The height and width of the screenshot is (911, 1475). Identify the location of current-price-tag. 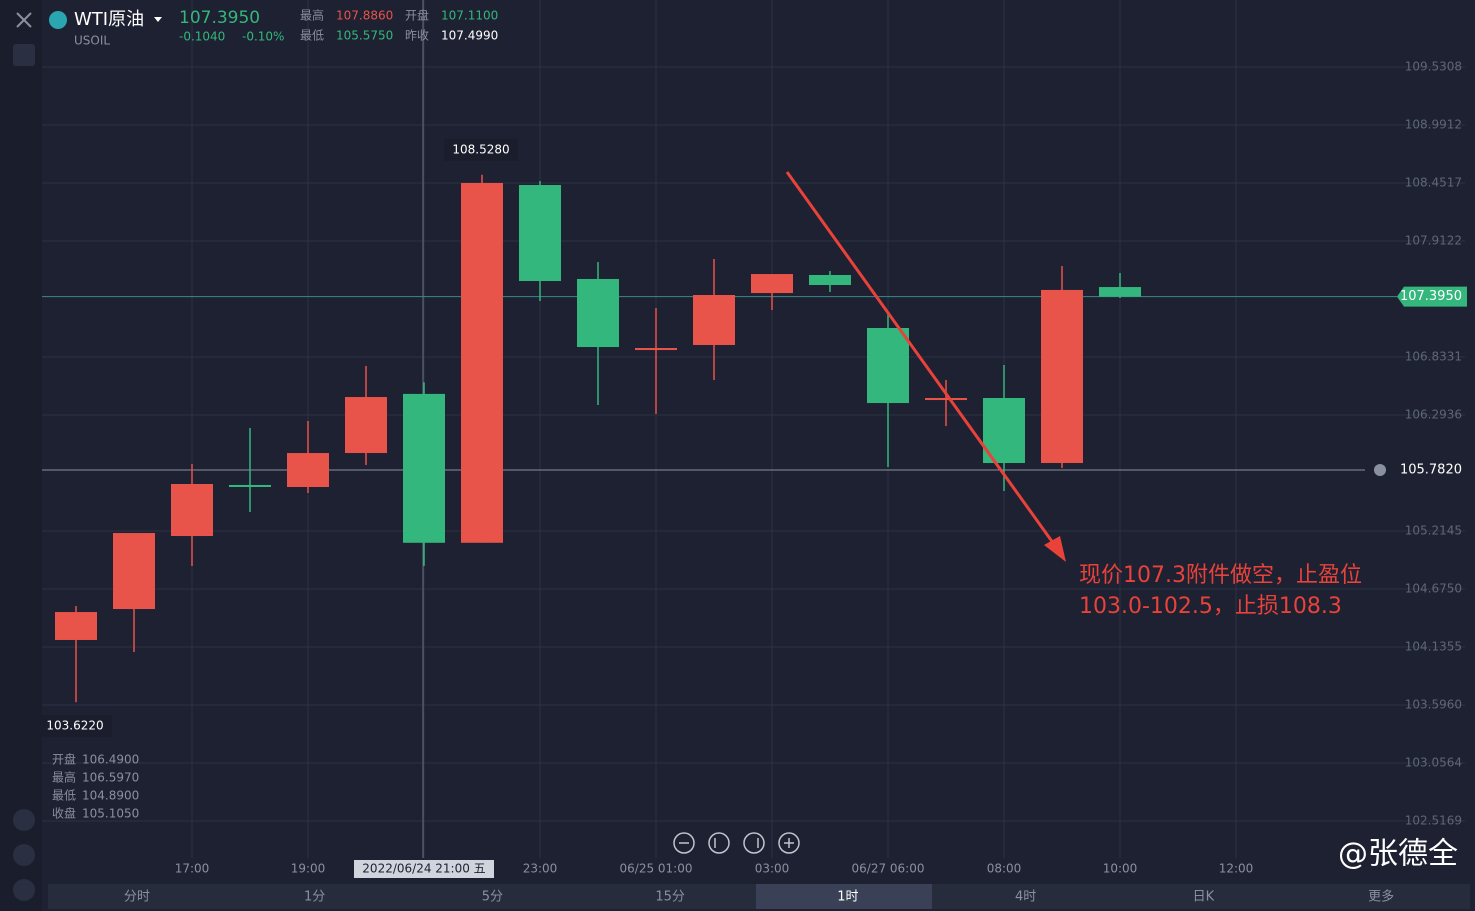
(1432, 296).